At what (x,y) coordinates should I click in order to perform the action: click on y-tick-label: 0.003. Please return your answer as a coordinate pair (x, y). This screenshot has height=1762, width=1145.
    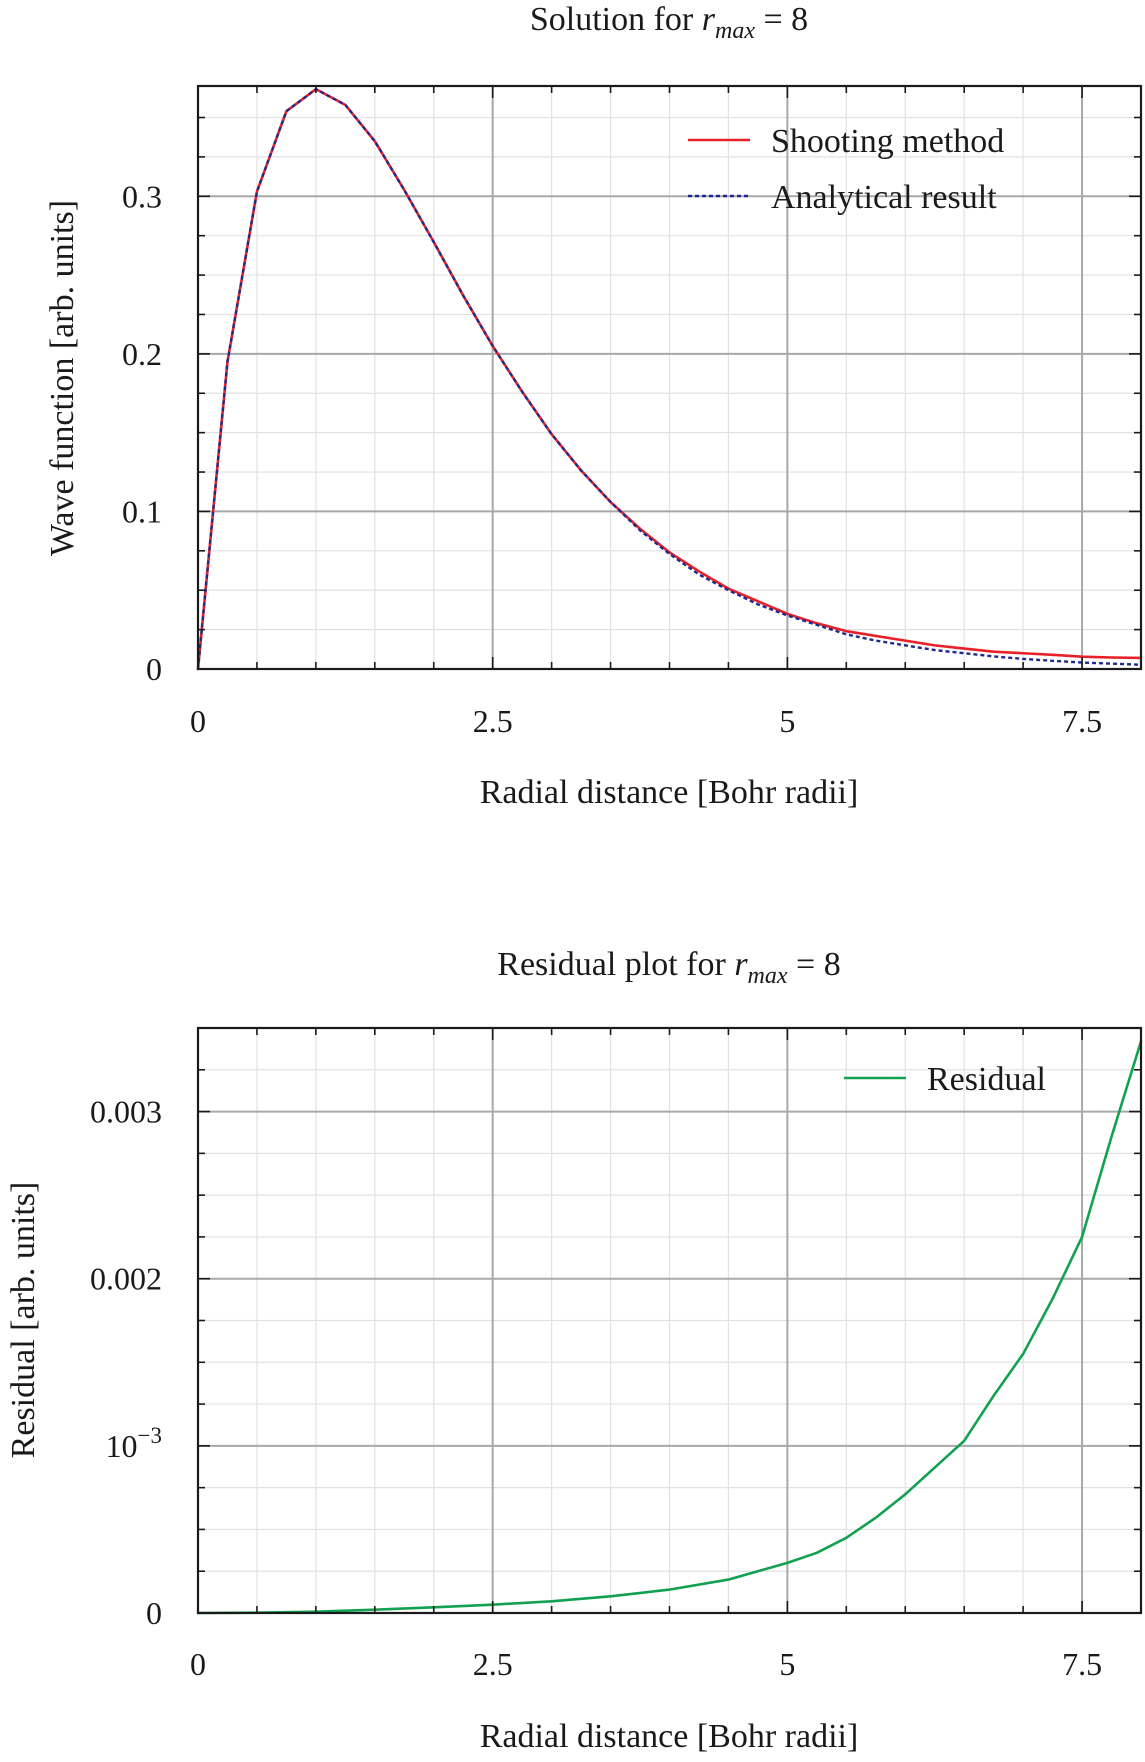
    Looking at the image, I should click on (126, 1112).